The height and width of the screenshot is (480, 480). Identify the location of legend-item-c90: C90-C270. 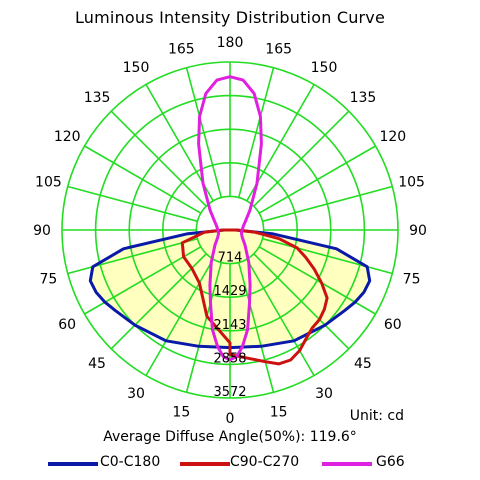
(240, 464).